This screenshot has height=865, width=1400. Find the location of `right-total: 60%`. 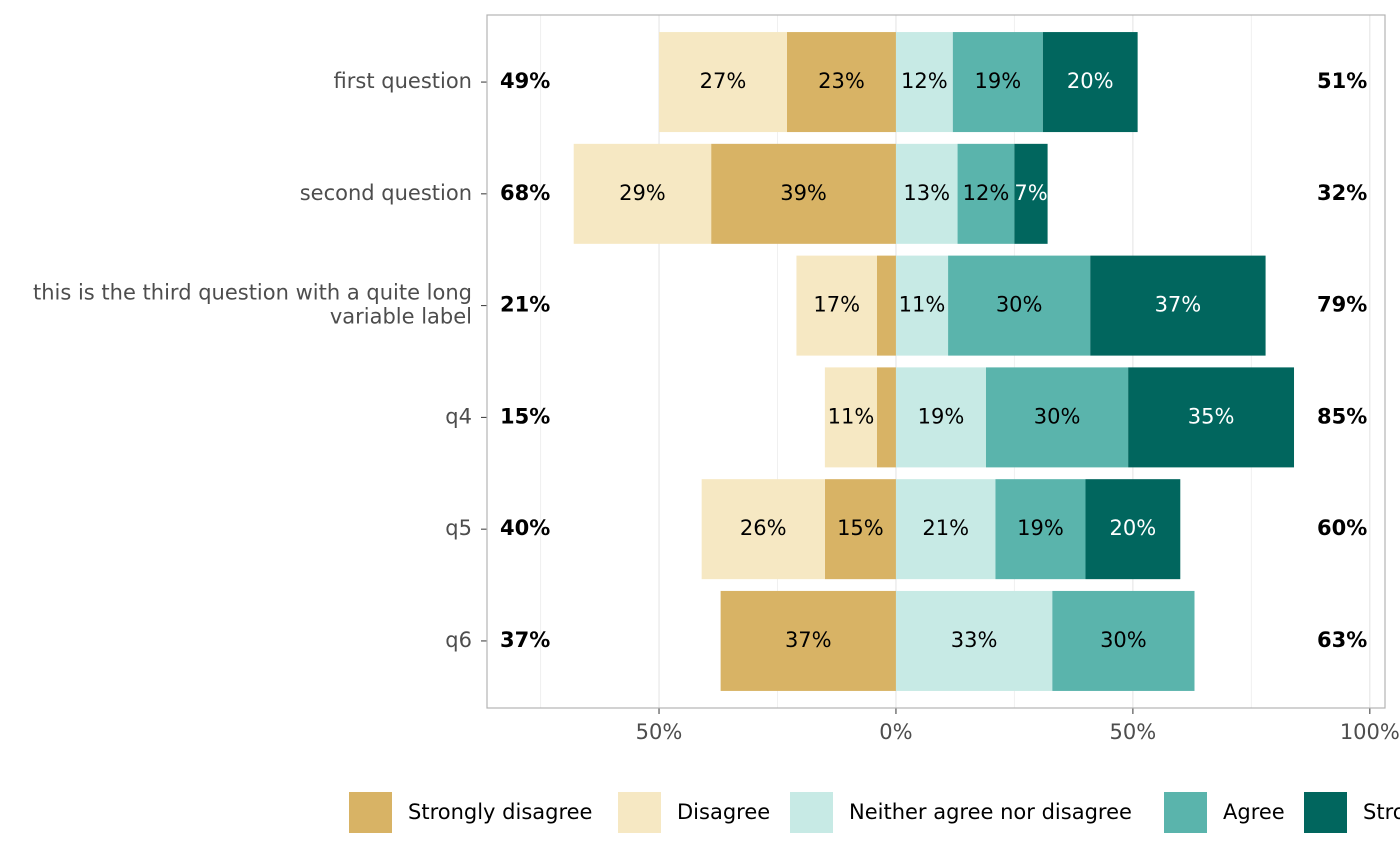

right-total: 60% is located at coordinates (1342, 528).